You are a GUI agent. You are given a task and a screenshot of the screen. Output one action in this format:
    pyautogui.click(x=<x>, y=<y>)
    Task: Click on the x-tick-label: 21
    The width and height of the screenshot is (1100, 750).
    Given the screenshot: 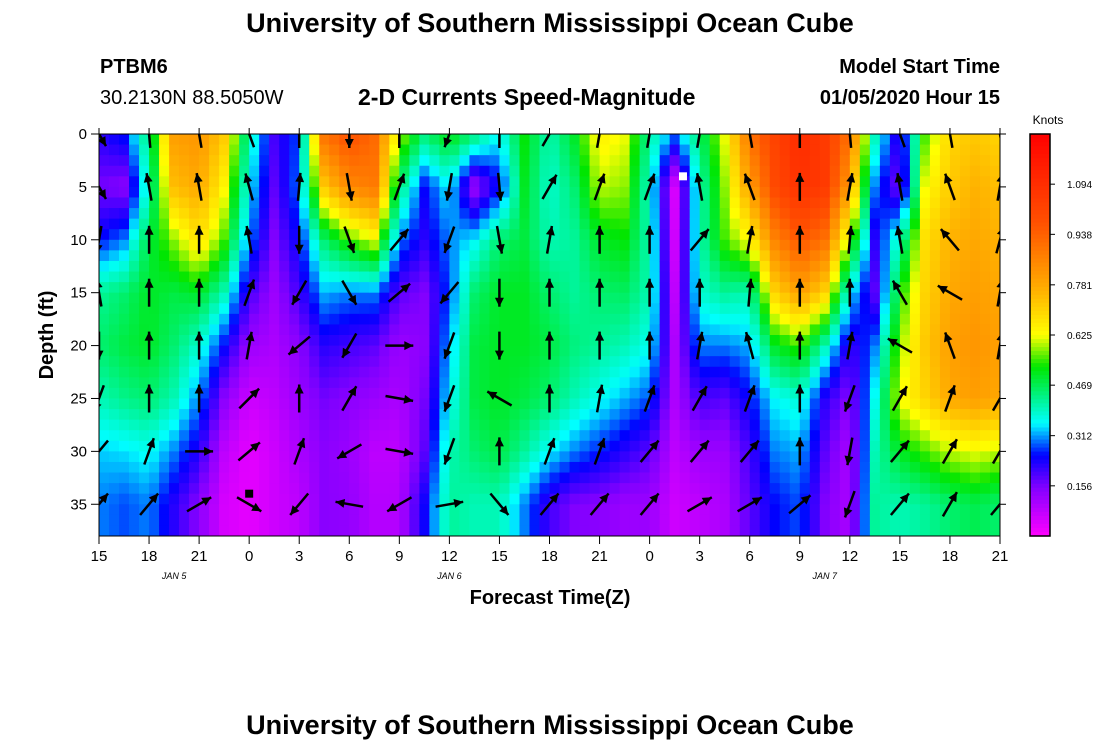 What is the action you would take?
    pyautogui.click(x=599, y=556)
    